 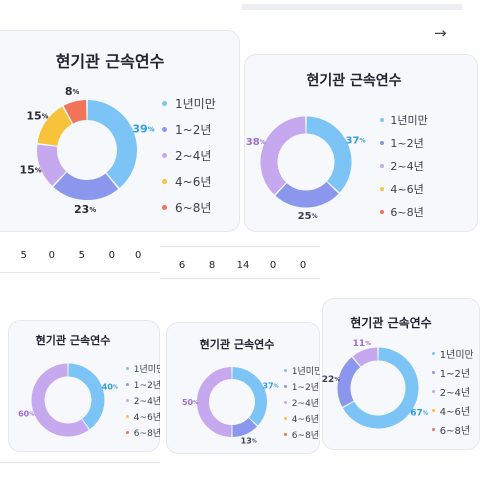 I want to click on data-label: 37%, so click(x=270, y=385).